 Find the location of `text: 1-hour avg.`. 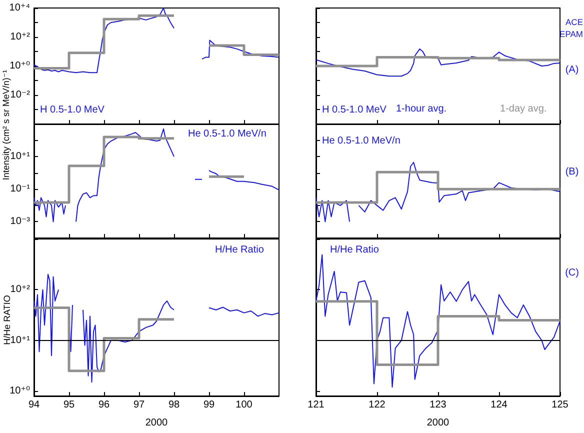

text: 1-hour avg. is located at coordinates (421, 109).